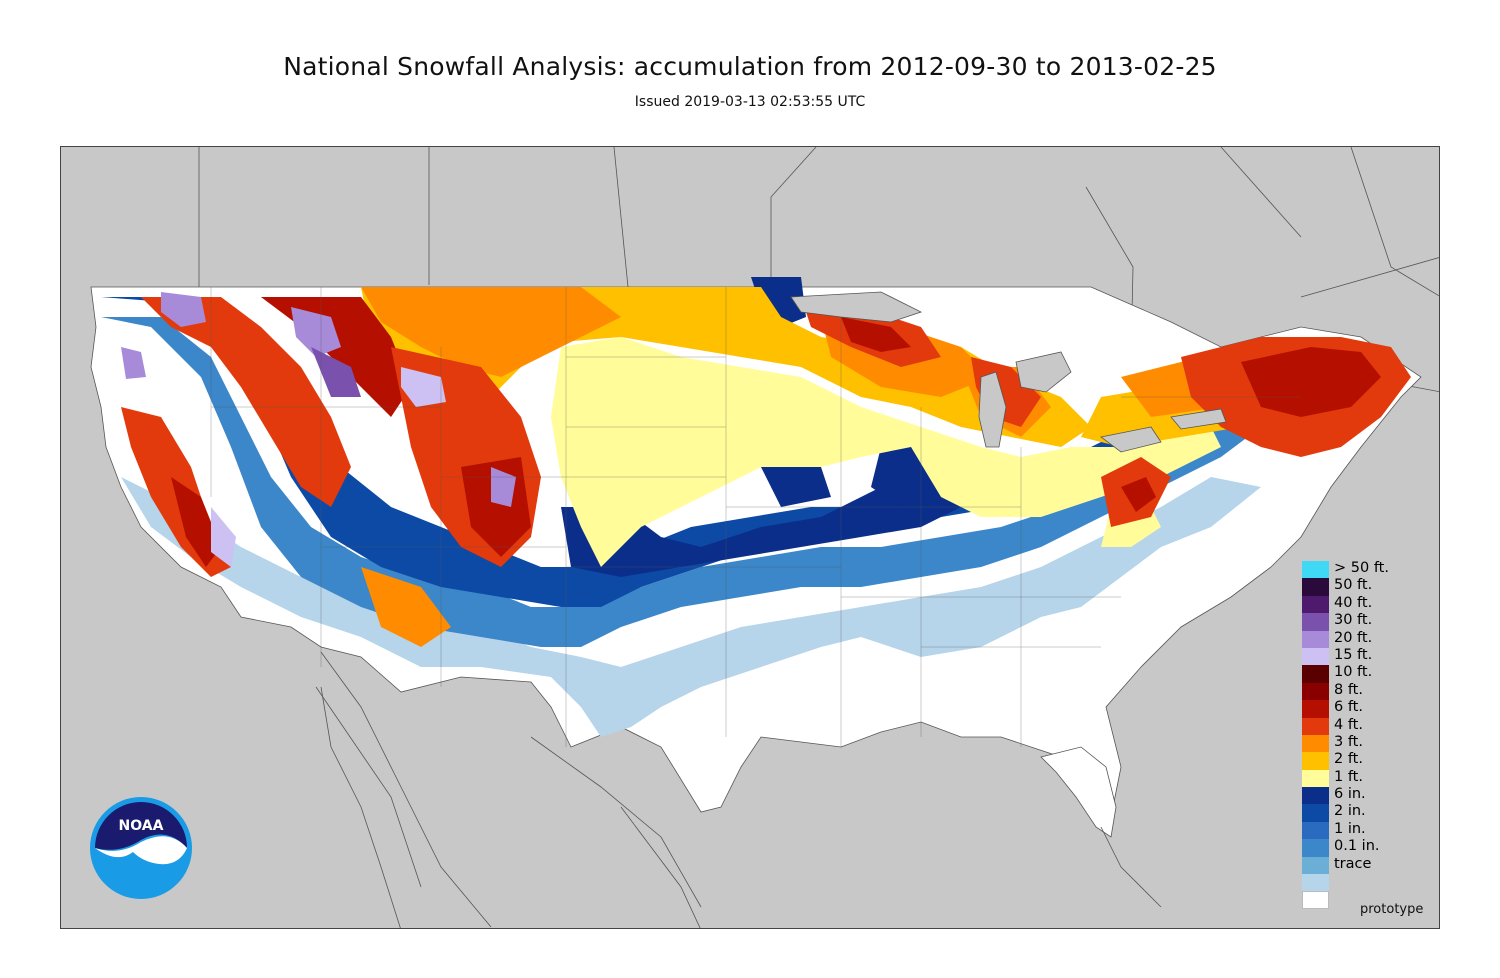 This screenshot has width=1500, height=978. Describe the element at coordinates (1348, 741) in the screenshot. I see `legend-label: 3 ft.` at that location.